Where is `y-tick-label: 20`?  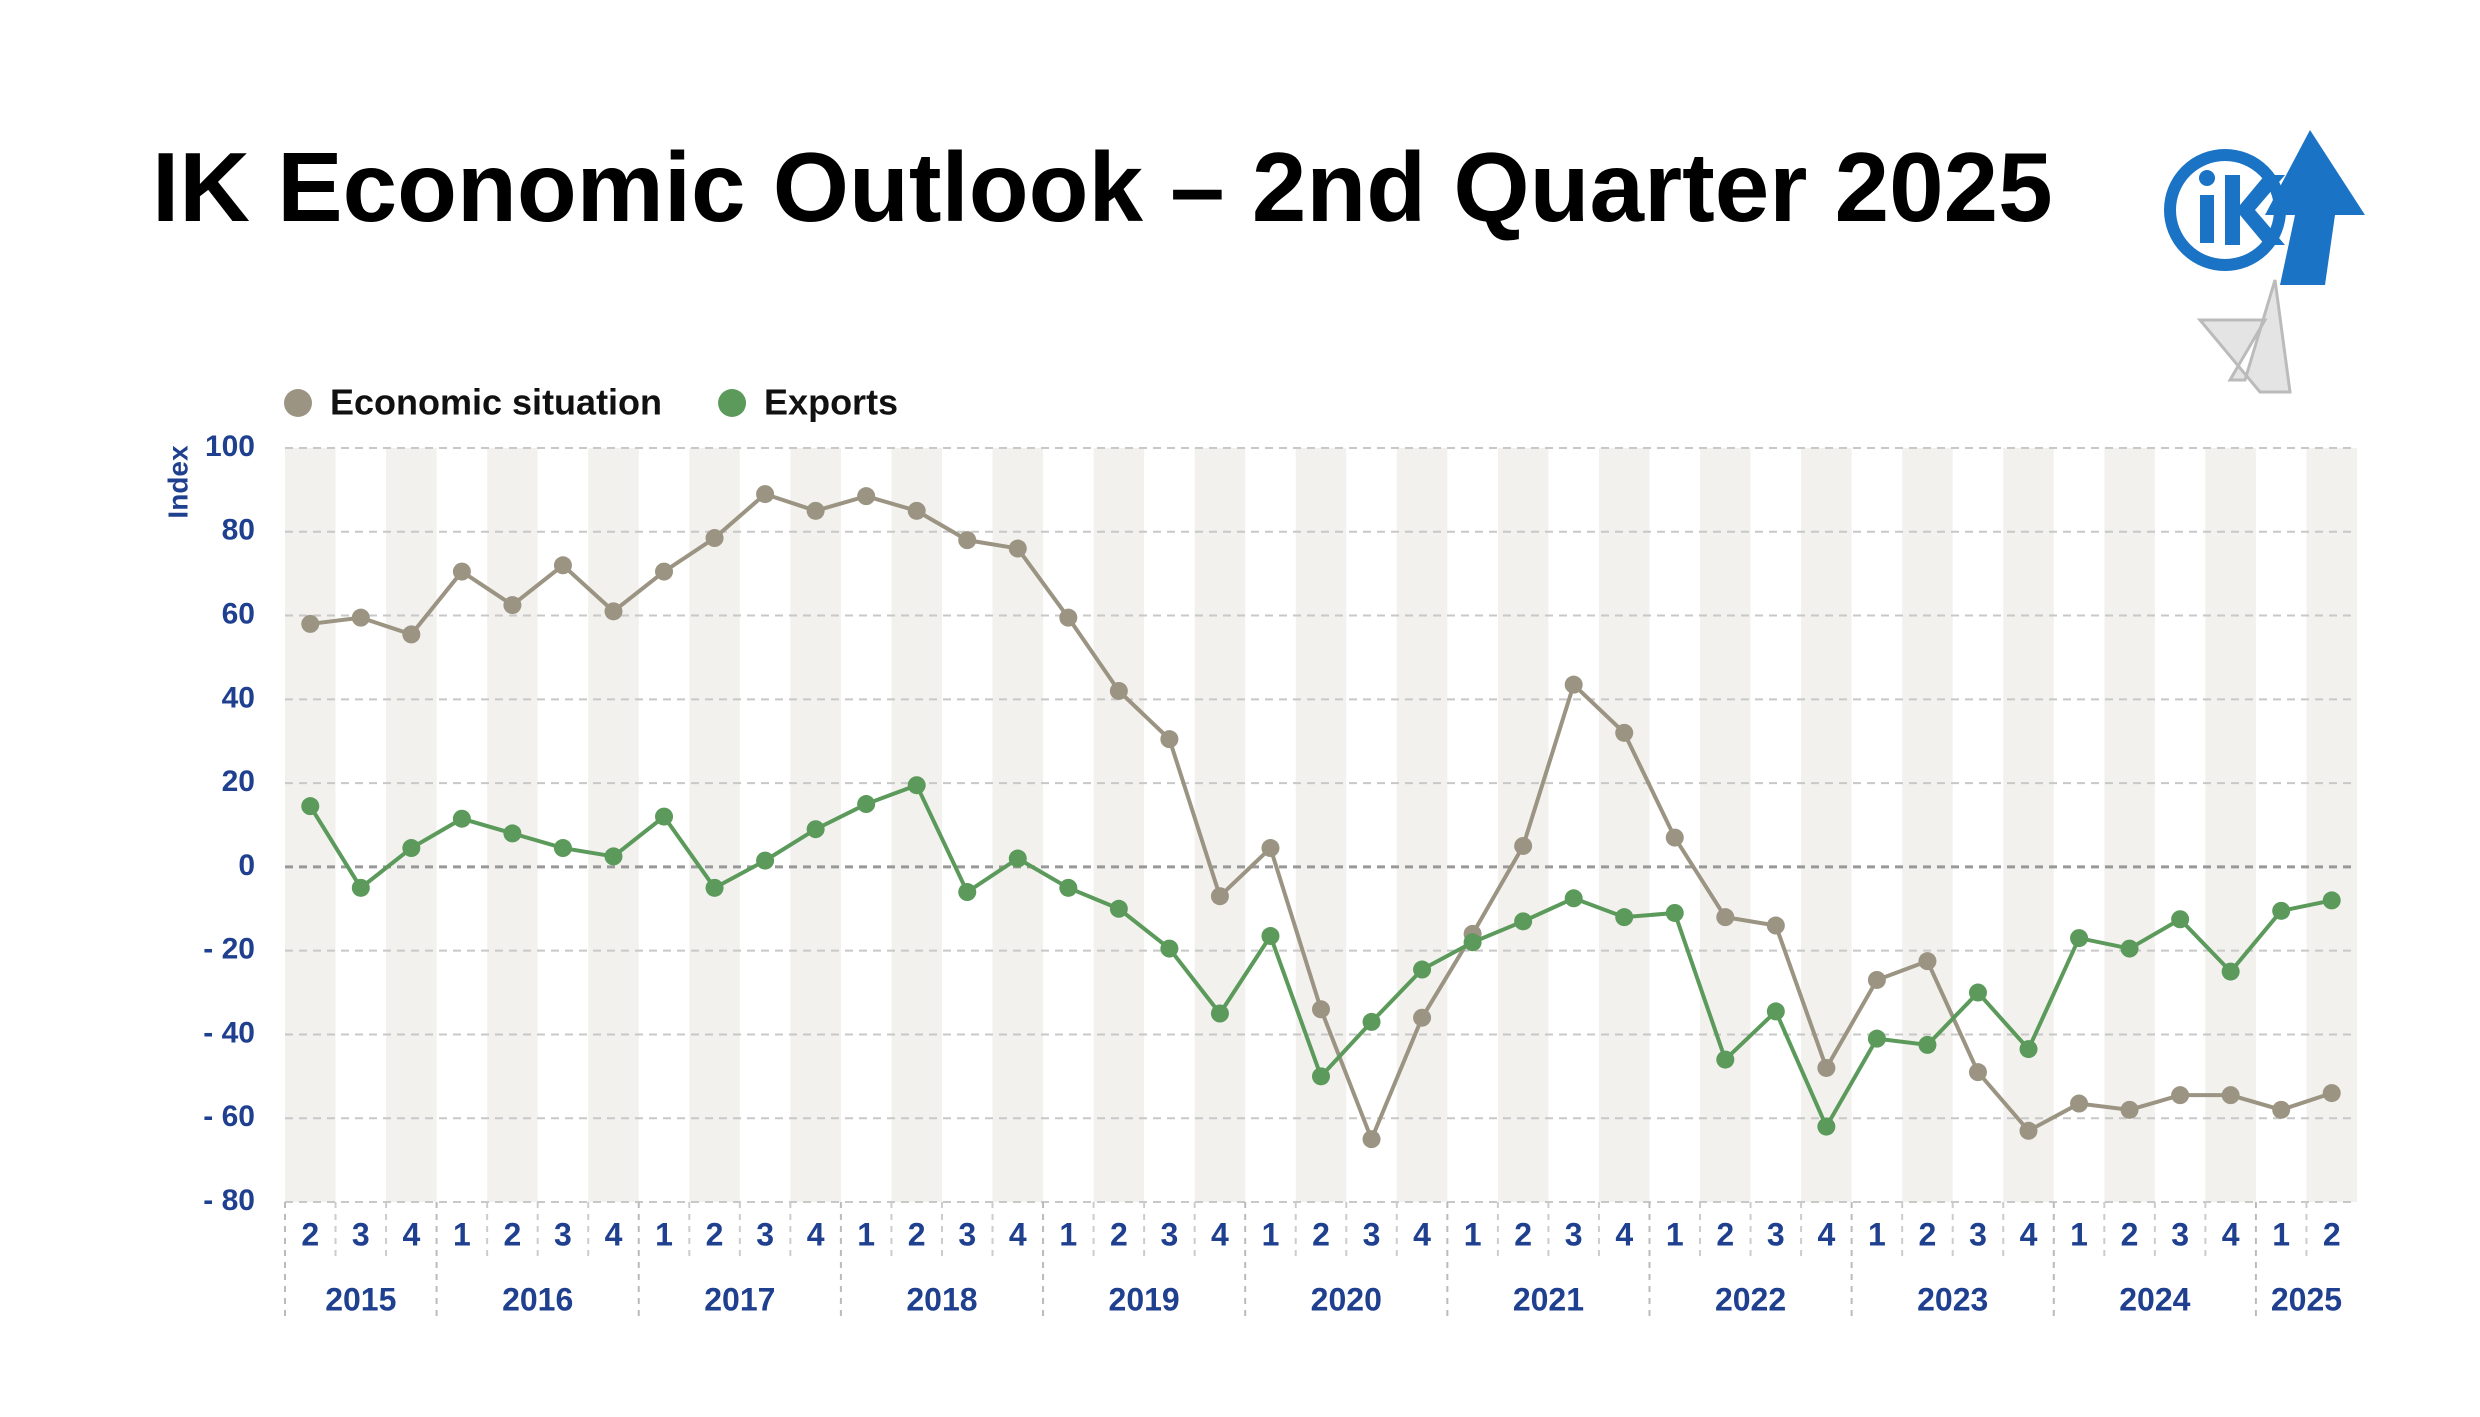
y-tick-label: 20 is located at coordinates (238, 781).